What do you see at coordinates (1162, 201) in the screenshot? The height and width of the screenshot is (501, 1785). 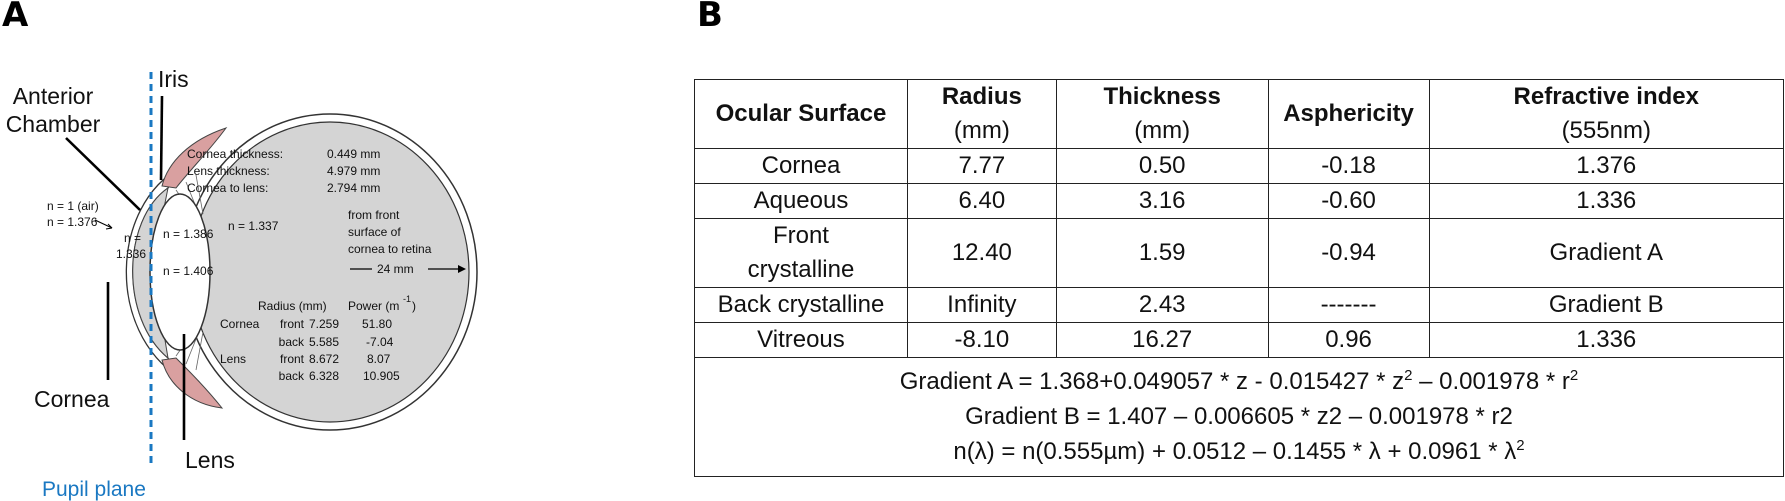 I see `cell-thickness: 3.16` at bounding box center [1162, 201].